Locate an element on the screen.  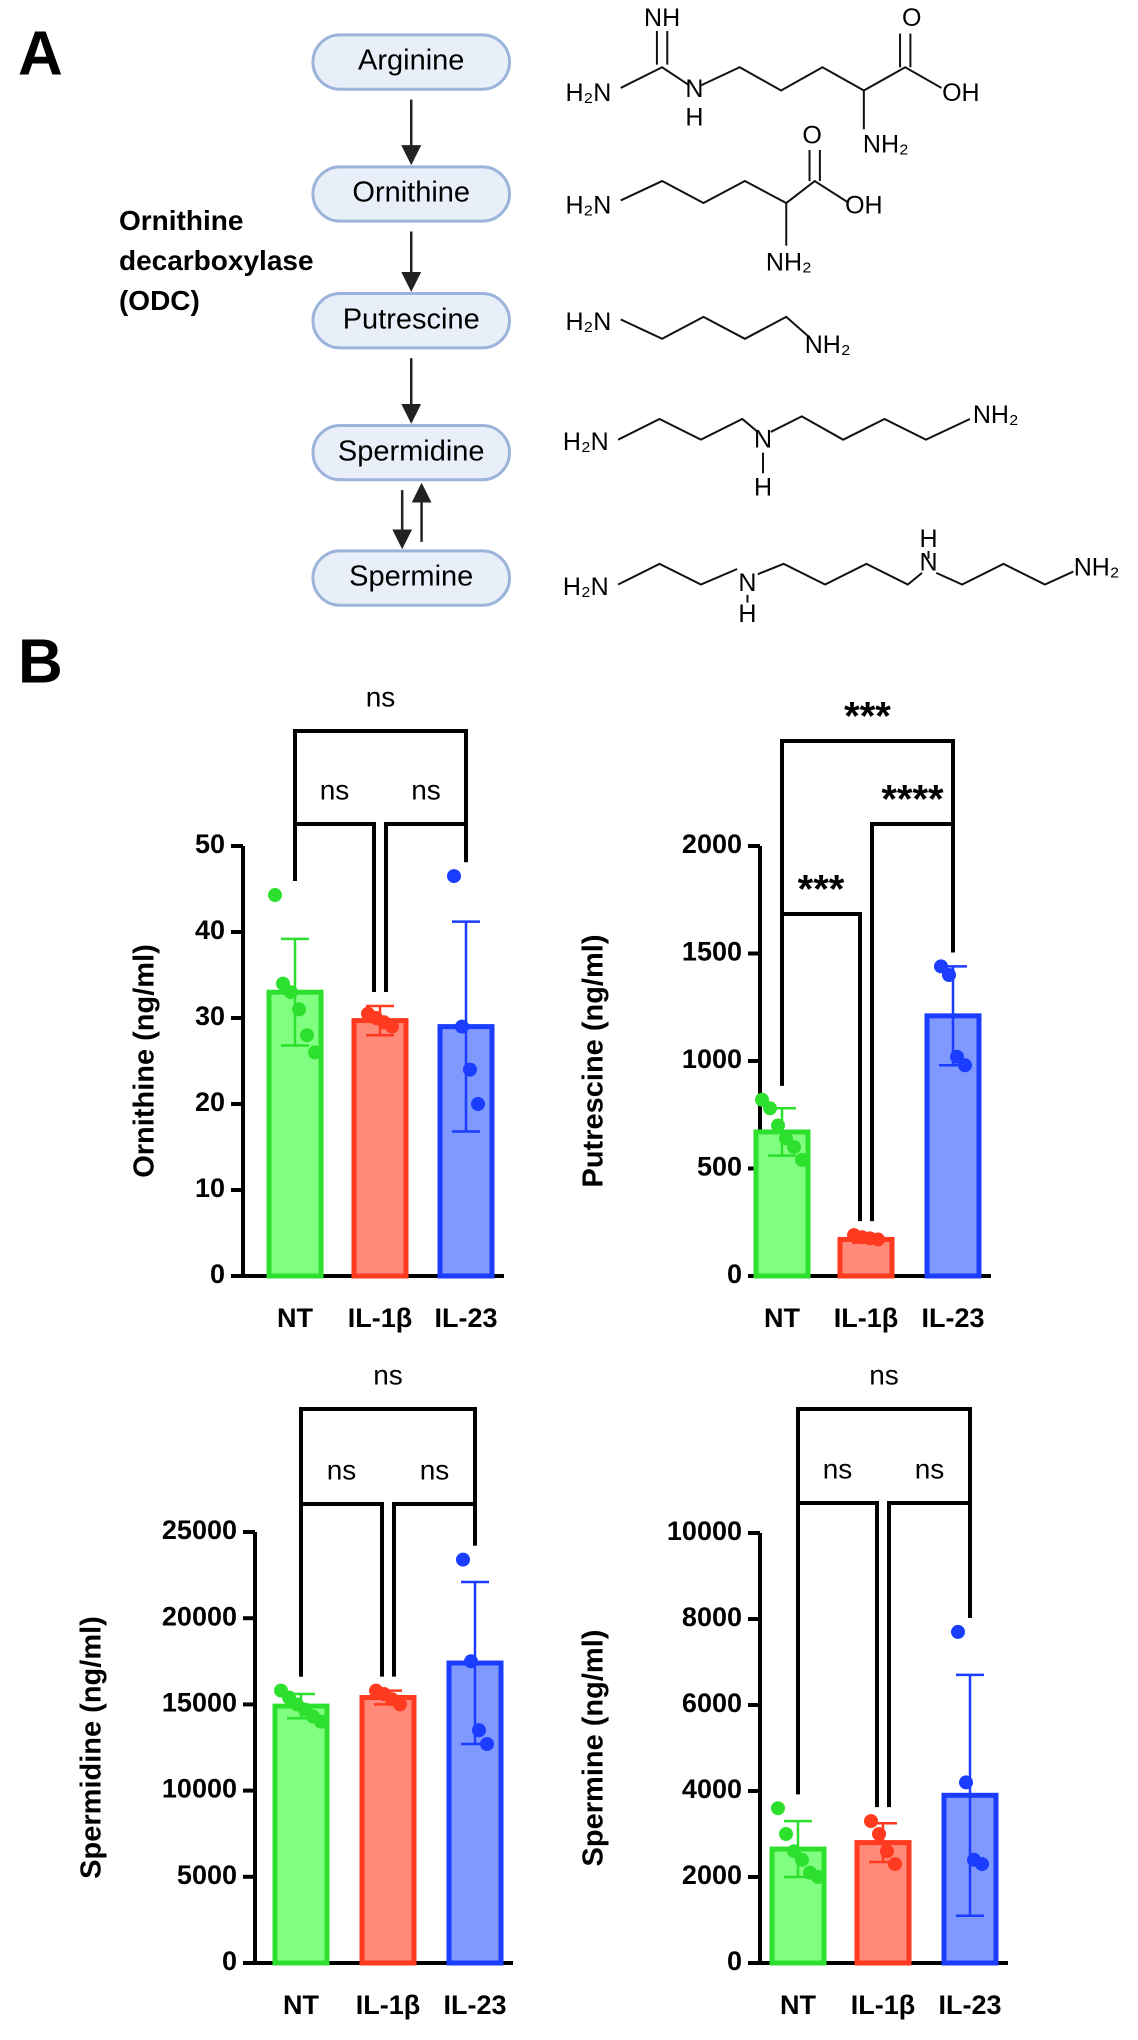
y-tick-label: 50 is located at coordinates (210, 844).